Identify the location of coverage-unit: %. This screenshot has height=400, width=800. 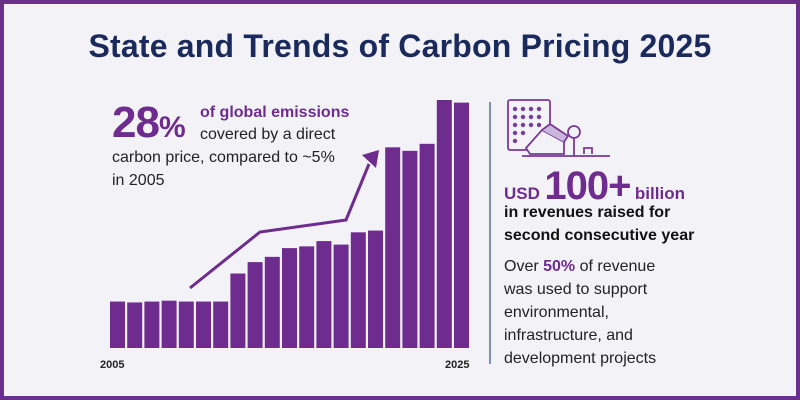
(172, 127).